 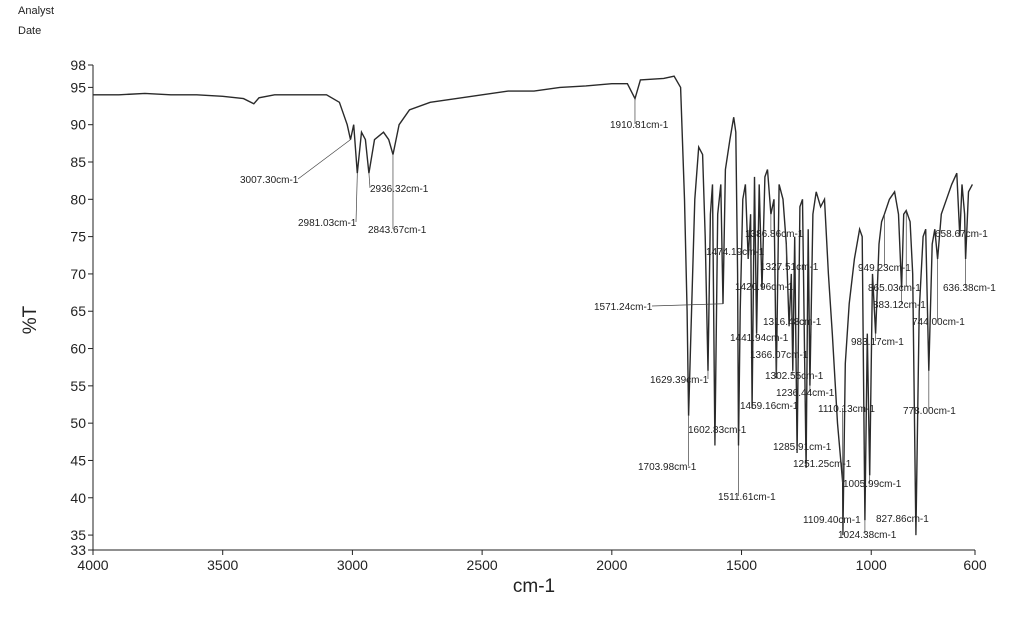 I want to click on annotation-label: 1474.19cm-1, so click(x=735, y=252).